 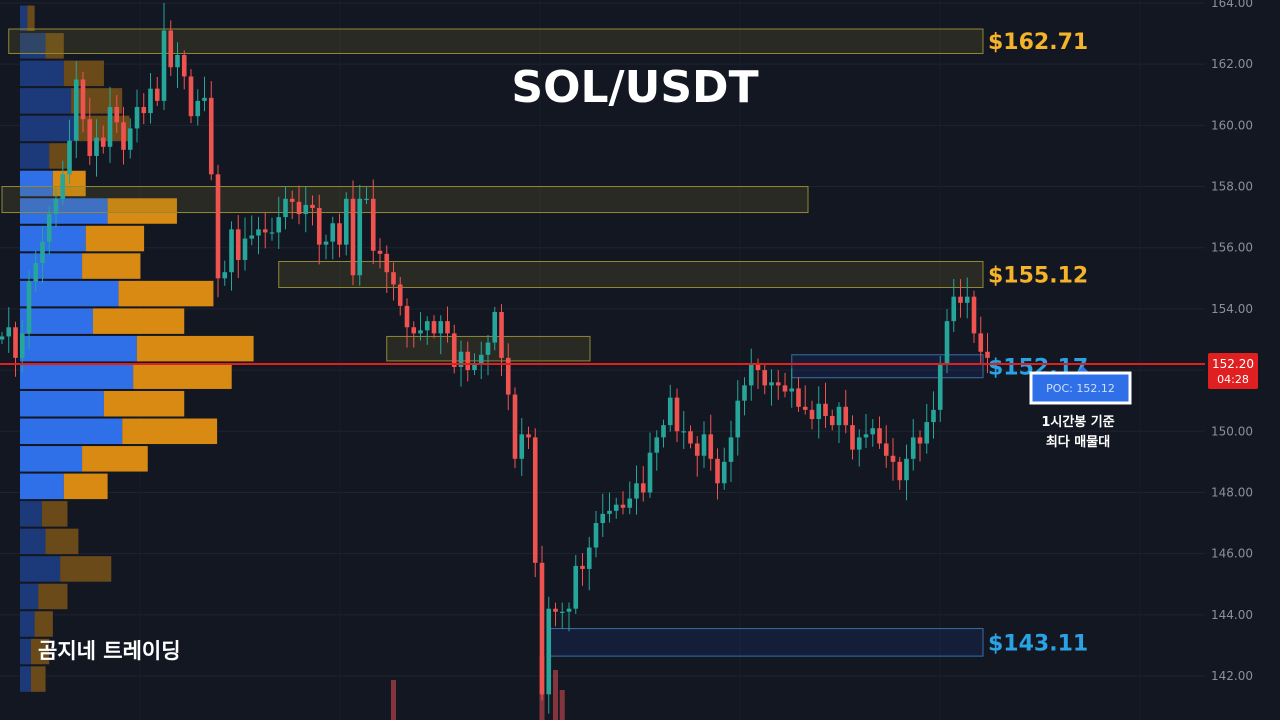 I want to click on y-tick-label: 154.00, so click(x=1232, y=309).